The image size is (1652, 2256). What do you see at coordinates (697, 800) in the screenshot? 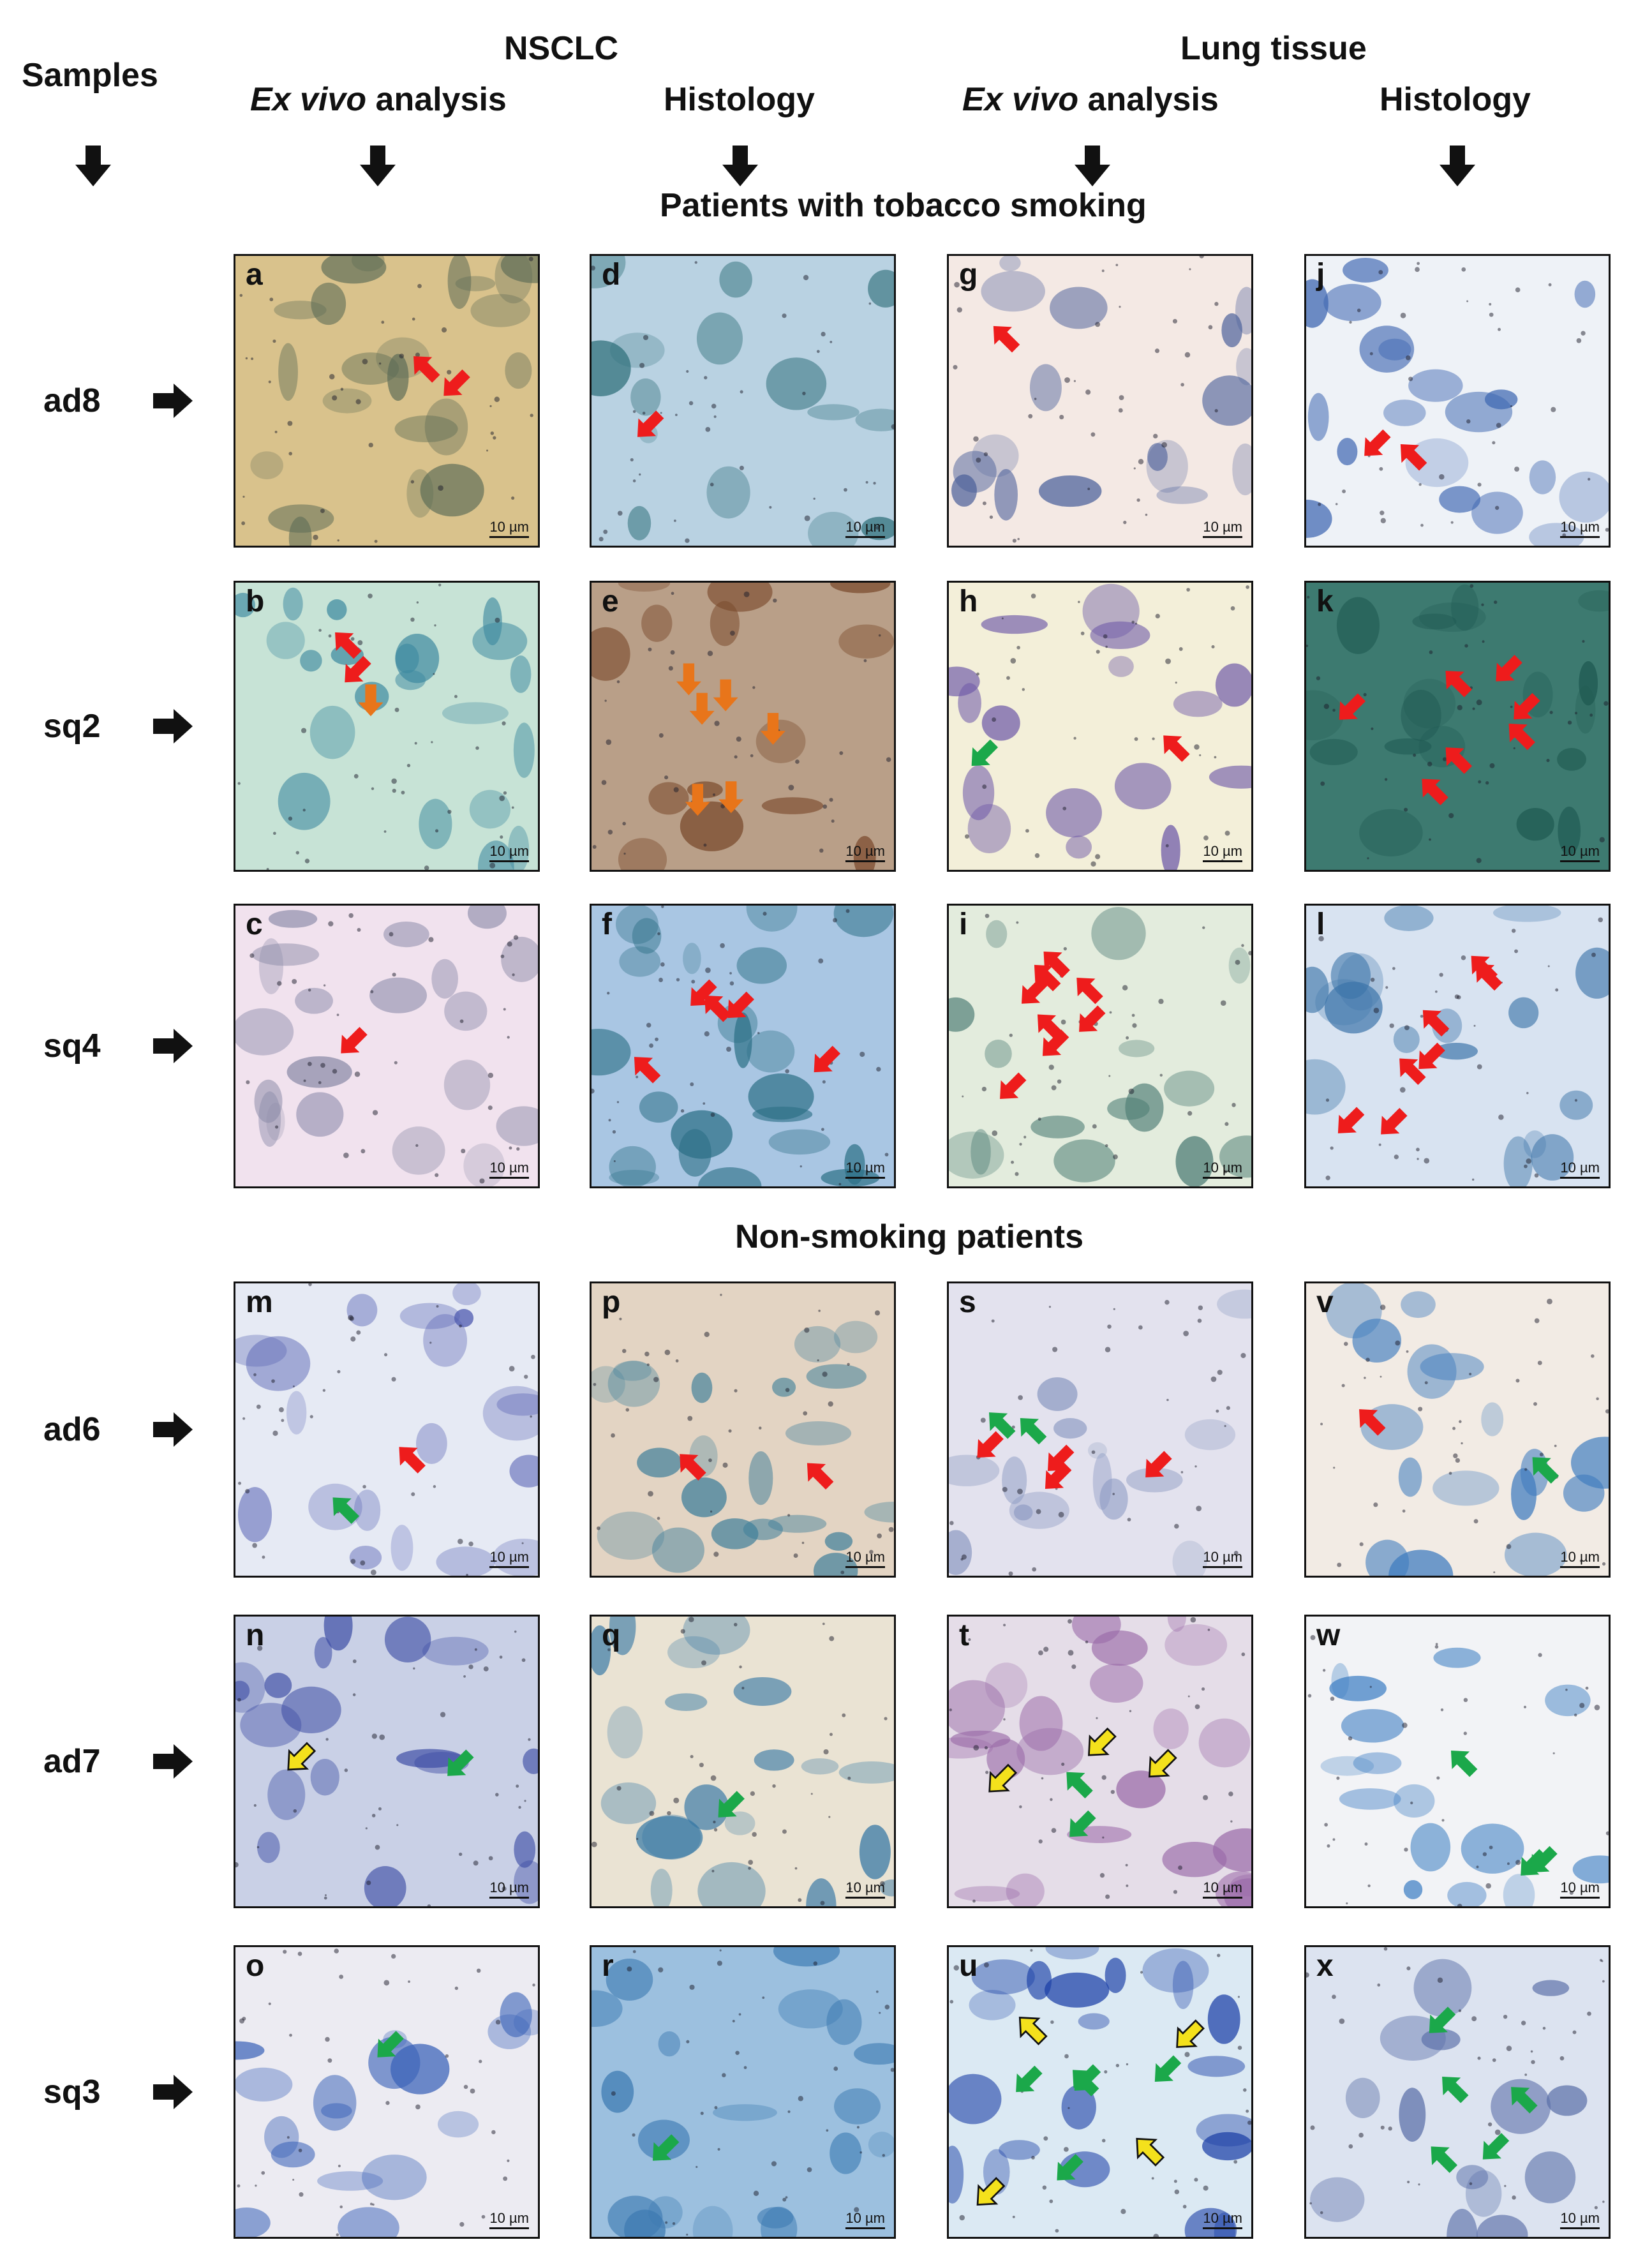
I see `orange-arrow-icon` at bounding box center [697, 800].